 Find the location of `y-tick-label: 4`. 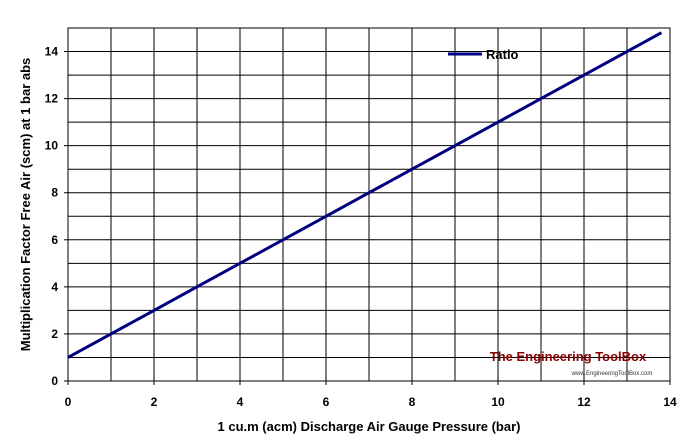

y-tick-label: 4 is located at coordinates (54, 287).